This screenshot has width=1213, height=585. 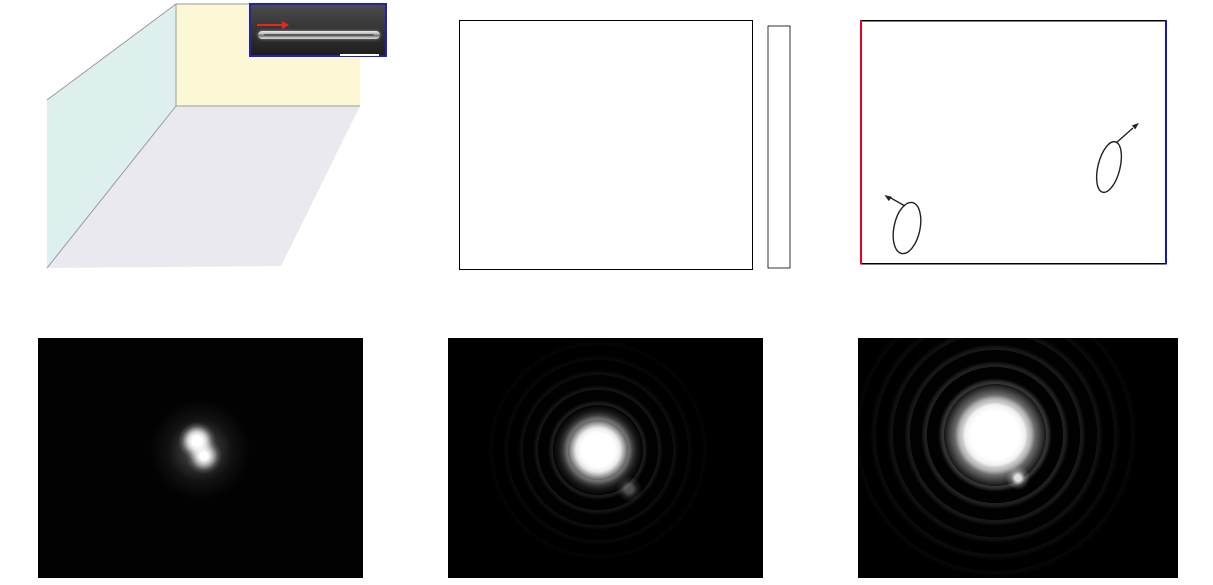 What do you see at coordinates (318, 30) in the screenshot?
I see `sem-inset` at bounding box center [318, 30].